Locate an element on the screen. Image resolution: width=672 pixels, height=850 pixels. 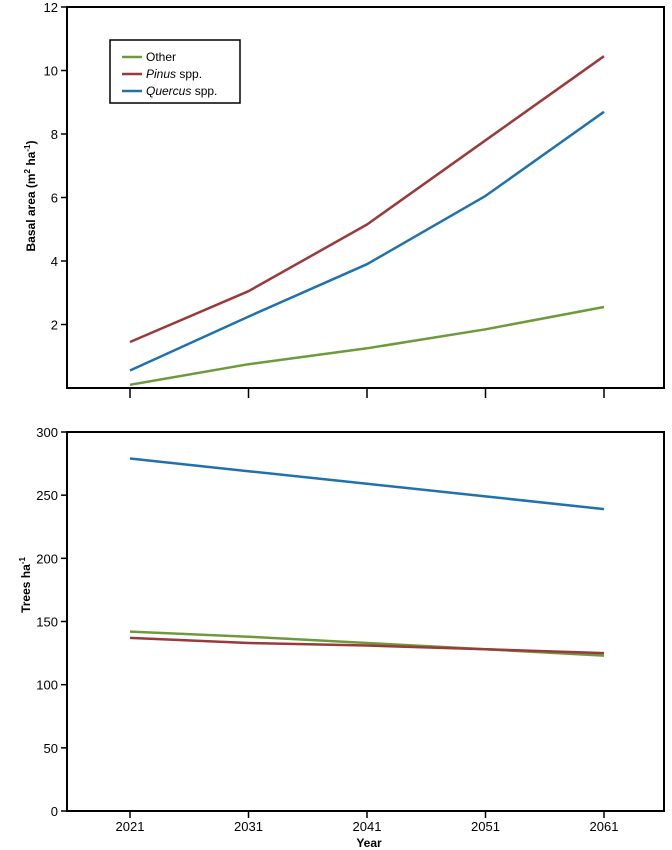
bottom-y-ticks: 0 50 100 150 200 250 300 is located at coordinates (51, 622).